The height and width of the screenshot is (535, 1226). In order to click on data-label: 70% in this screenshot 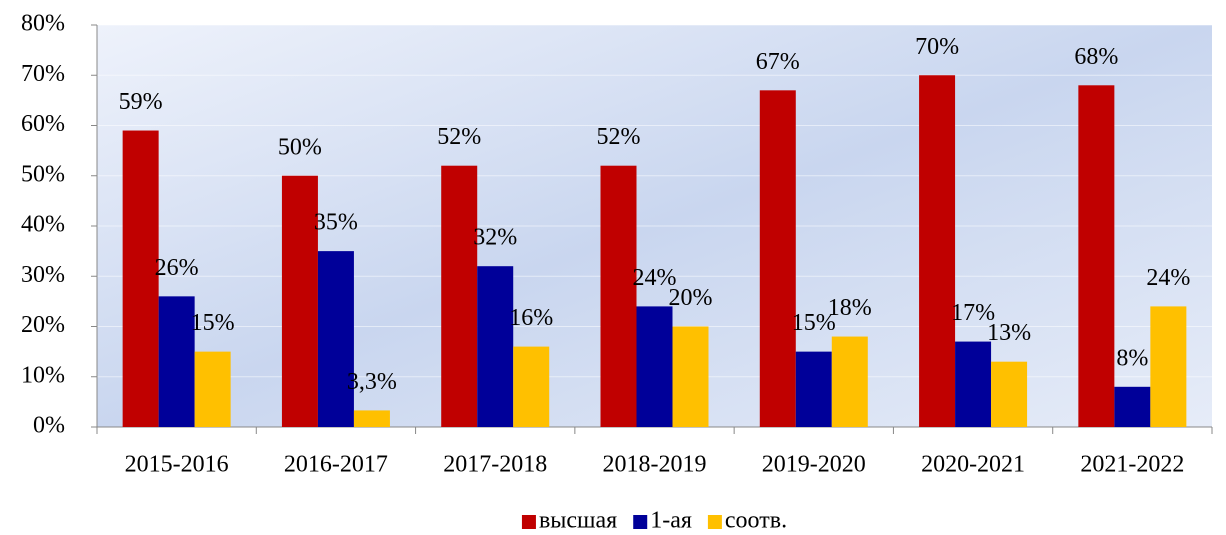, I will do `click(937, 47)`.